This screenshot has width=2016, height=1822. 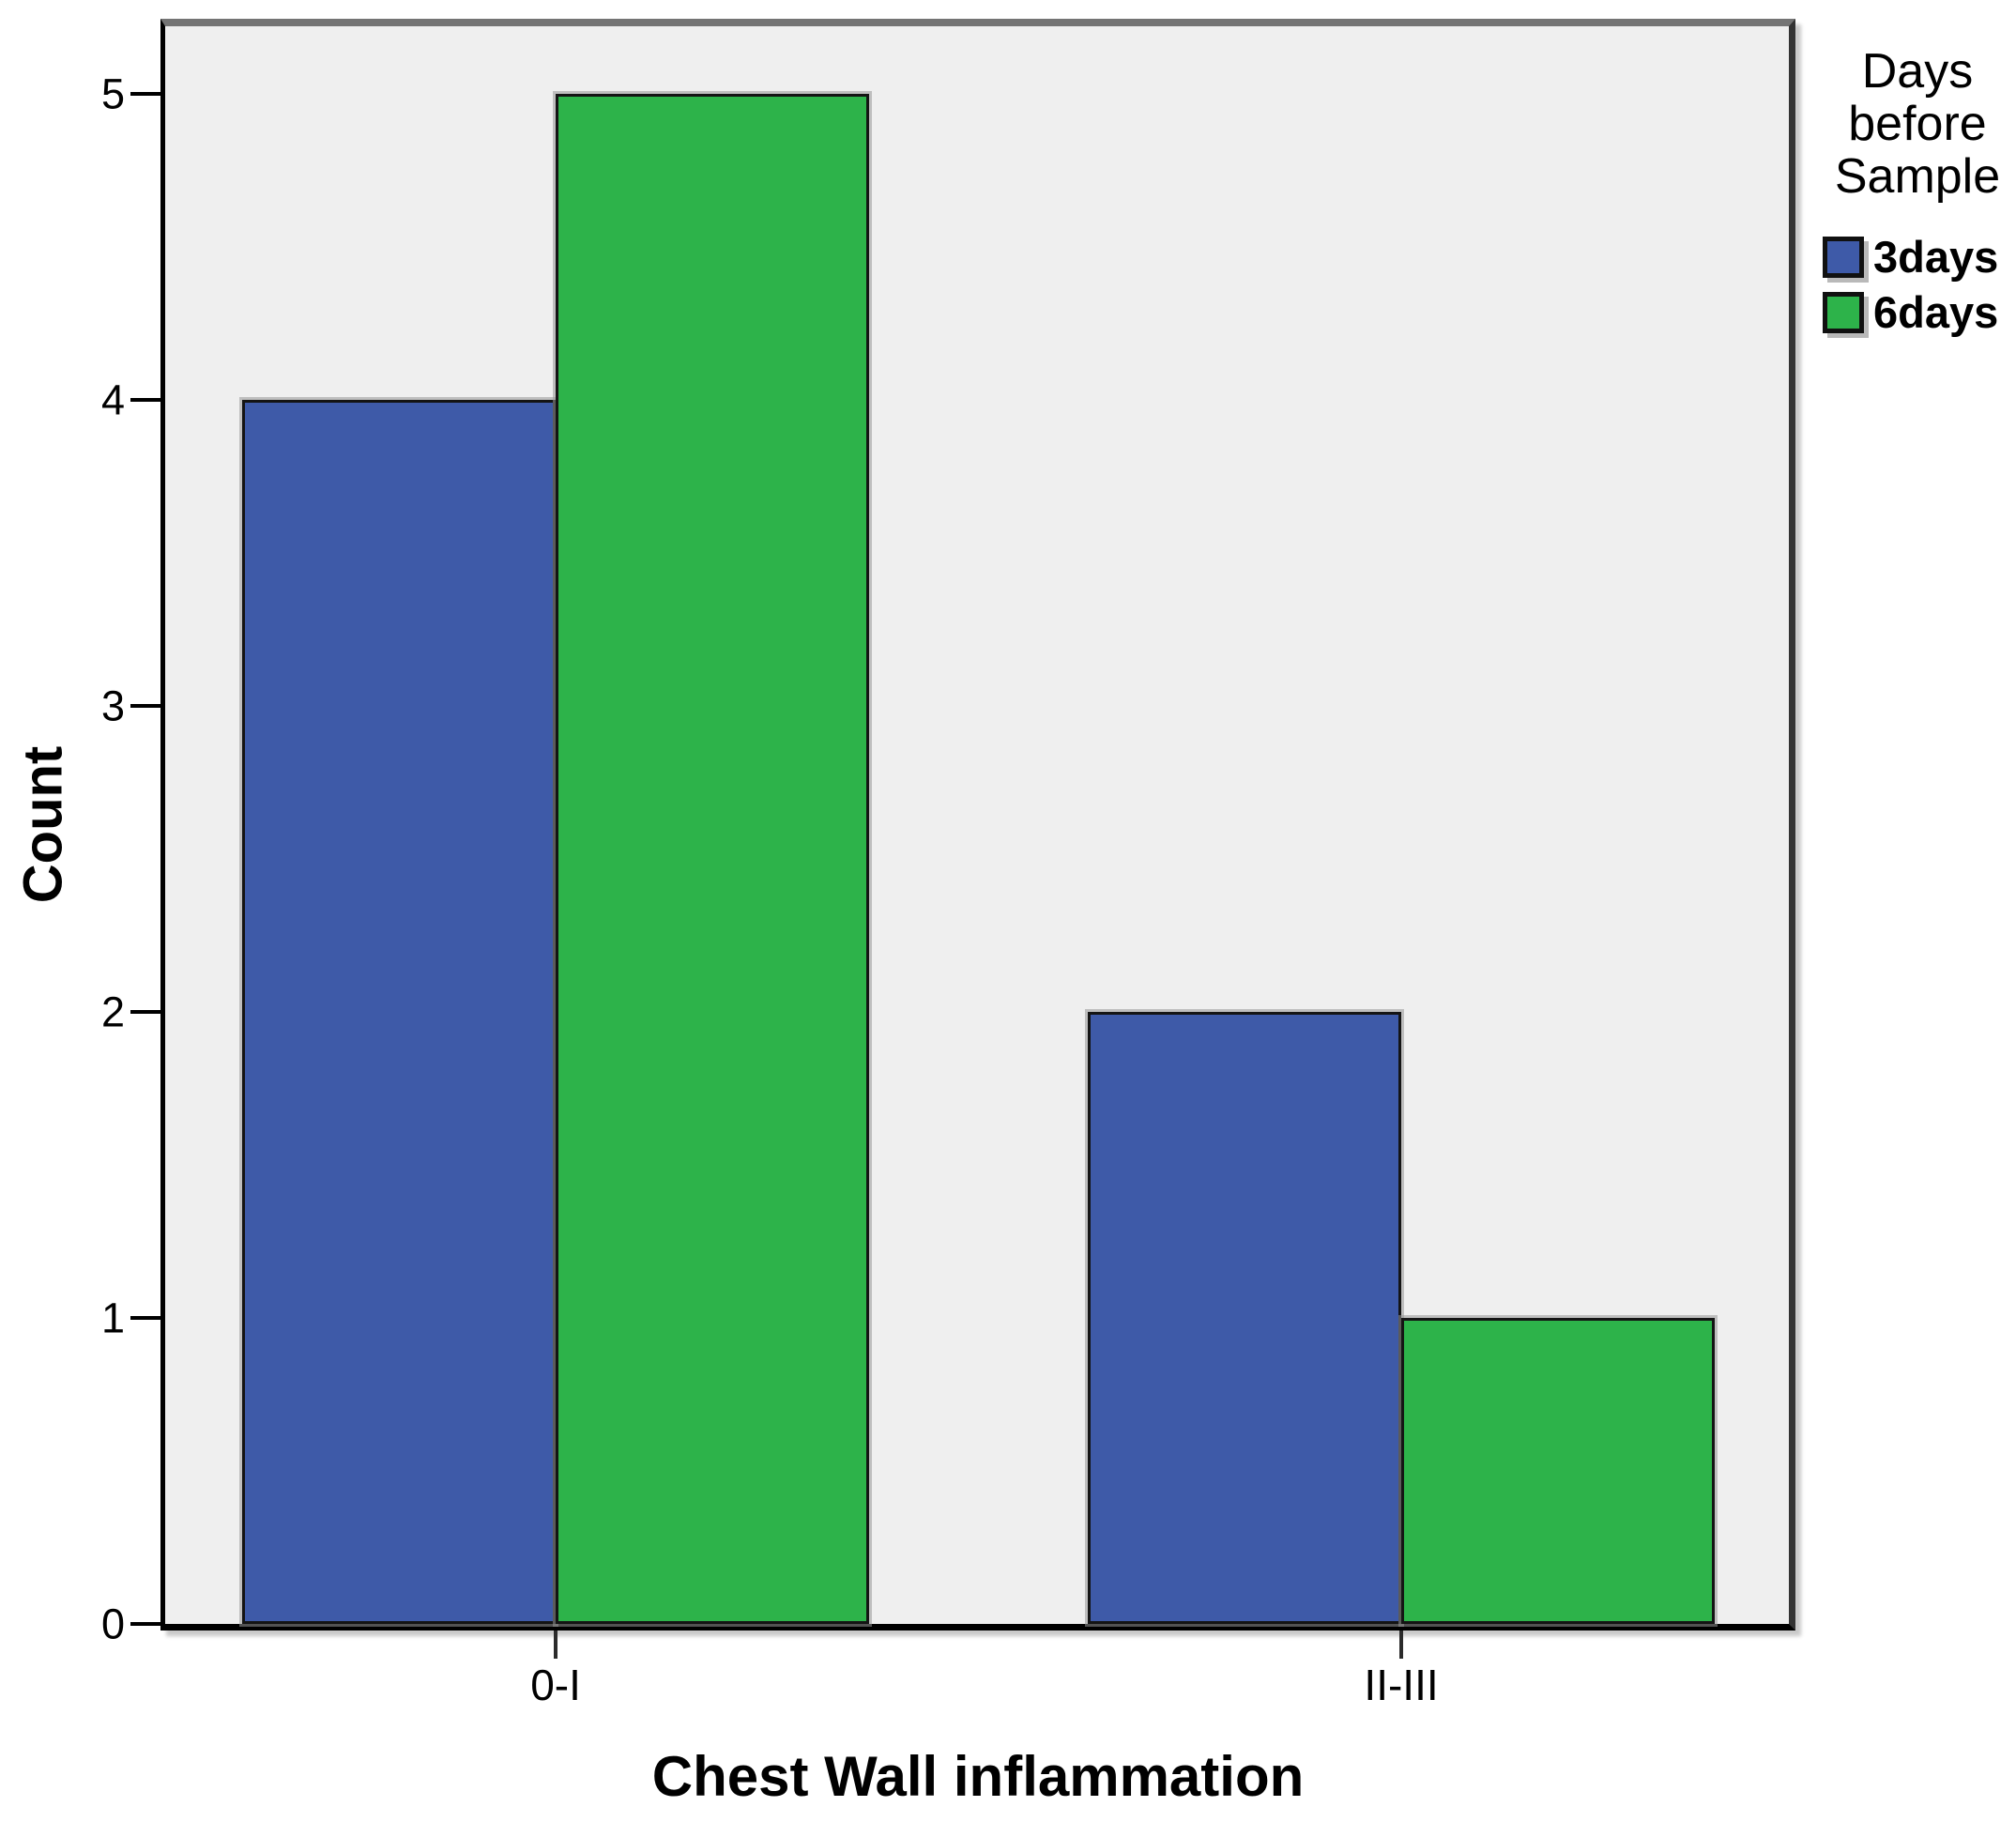 What do you see at coordinates (555, 1685) in the screenshot?
I see `x-axis-tick-label: 0-I` at bounding box center [555, 1685].